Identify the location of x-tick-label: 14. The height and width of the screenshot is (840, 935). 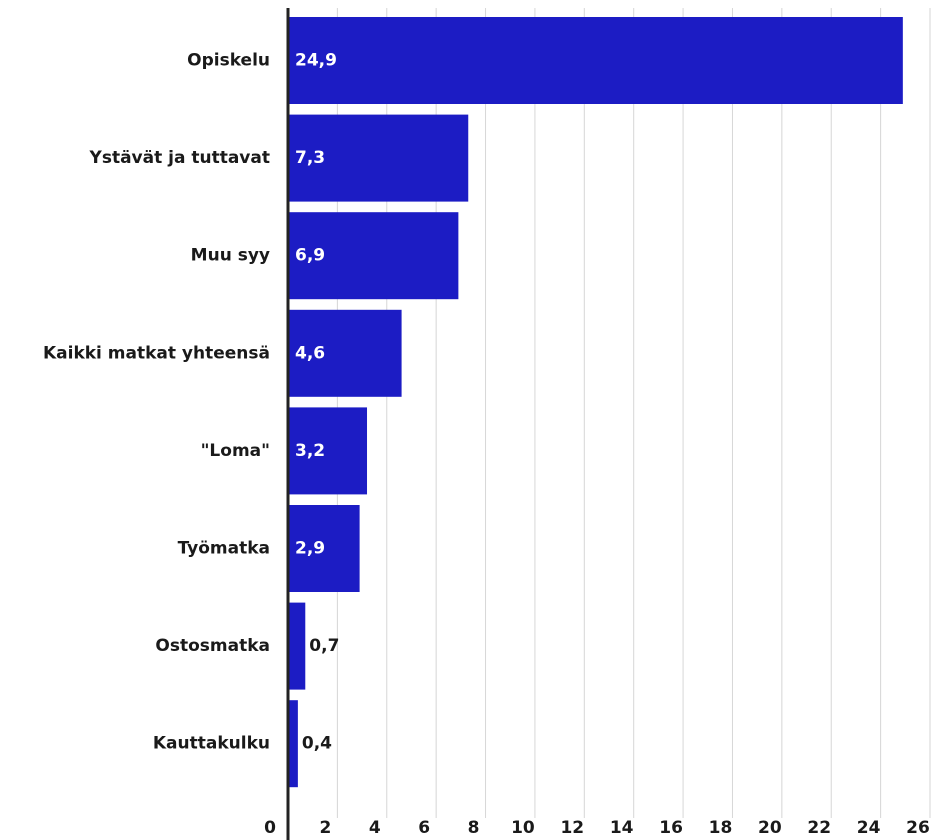
(622, 828).